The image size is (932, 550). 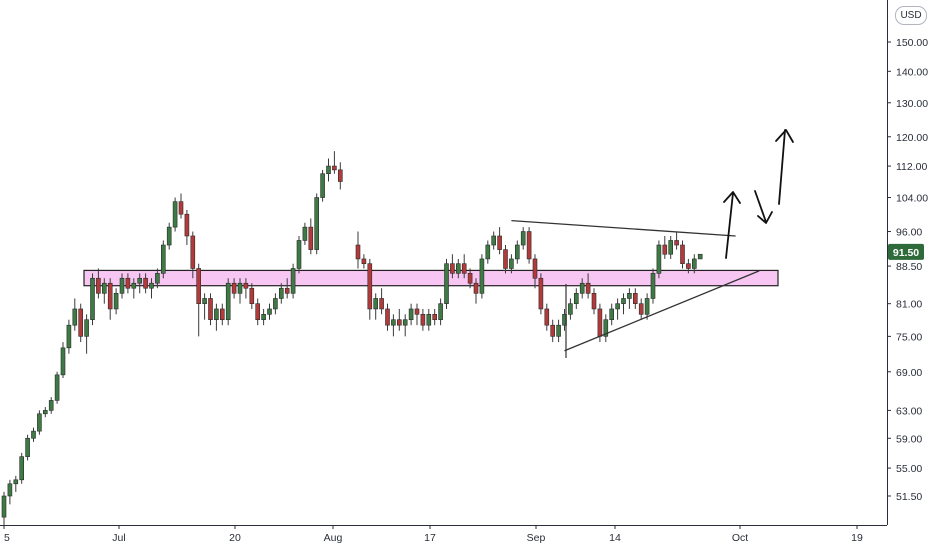 I want to click on price-tick-label: 59.00, so click(x=909, y=439).